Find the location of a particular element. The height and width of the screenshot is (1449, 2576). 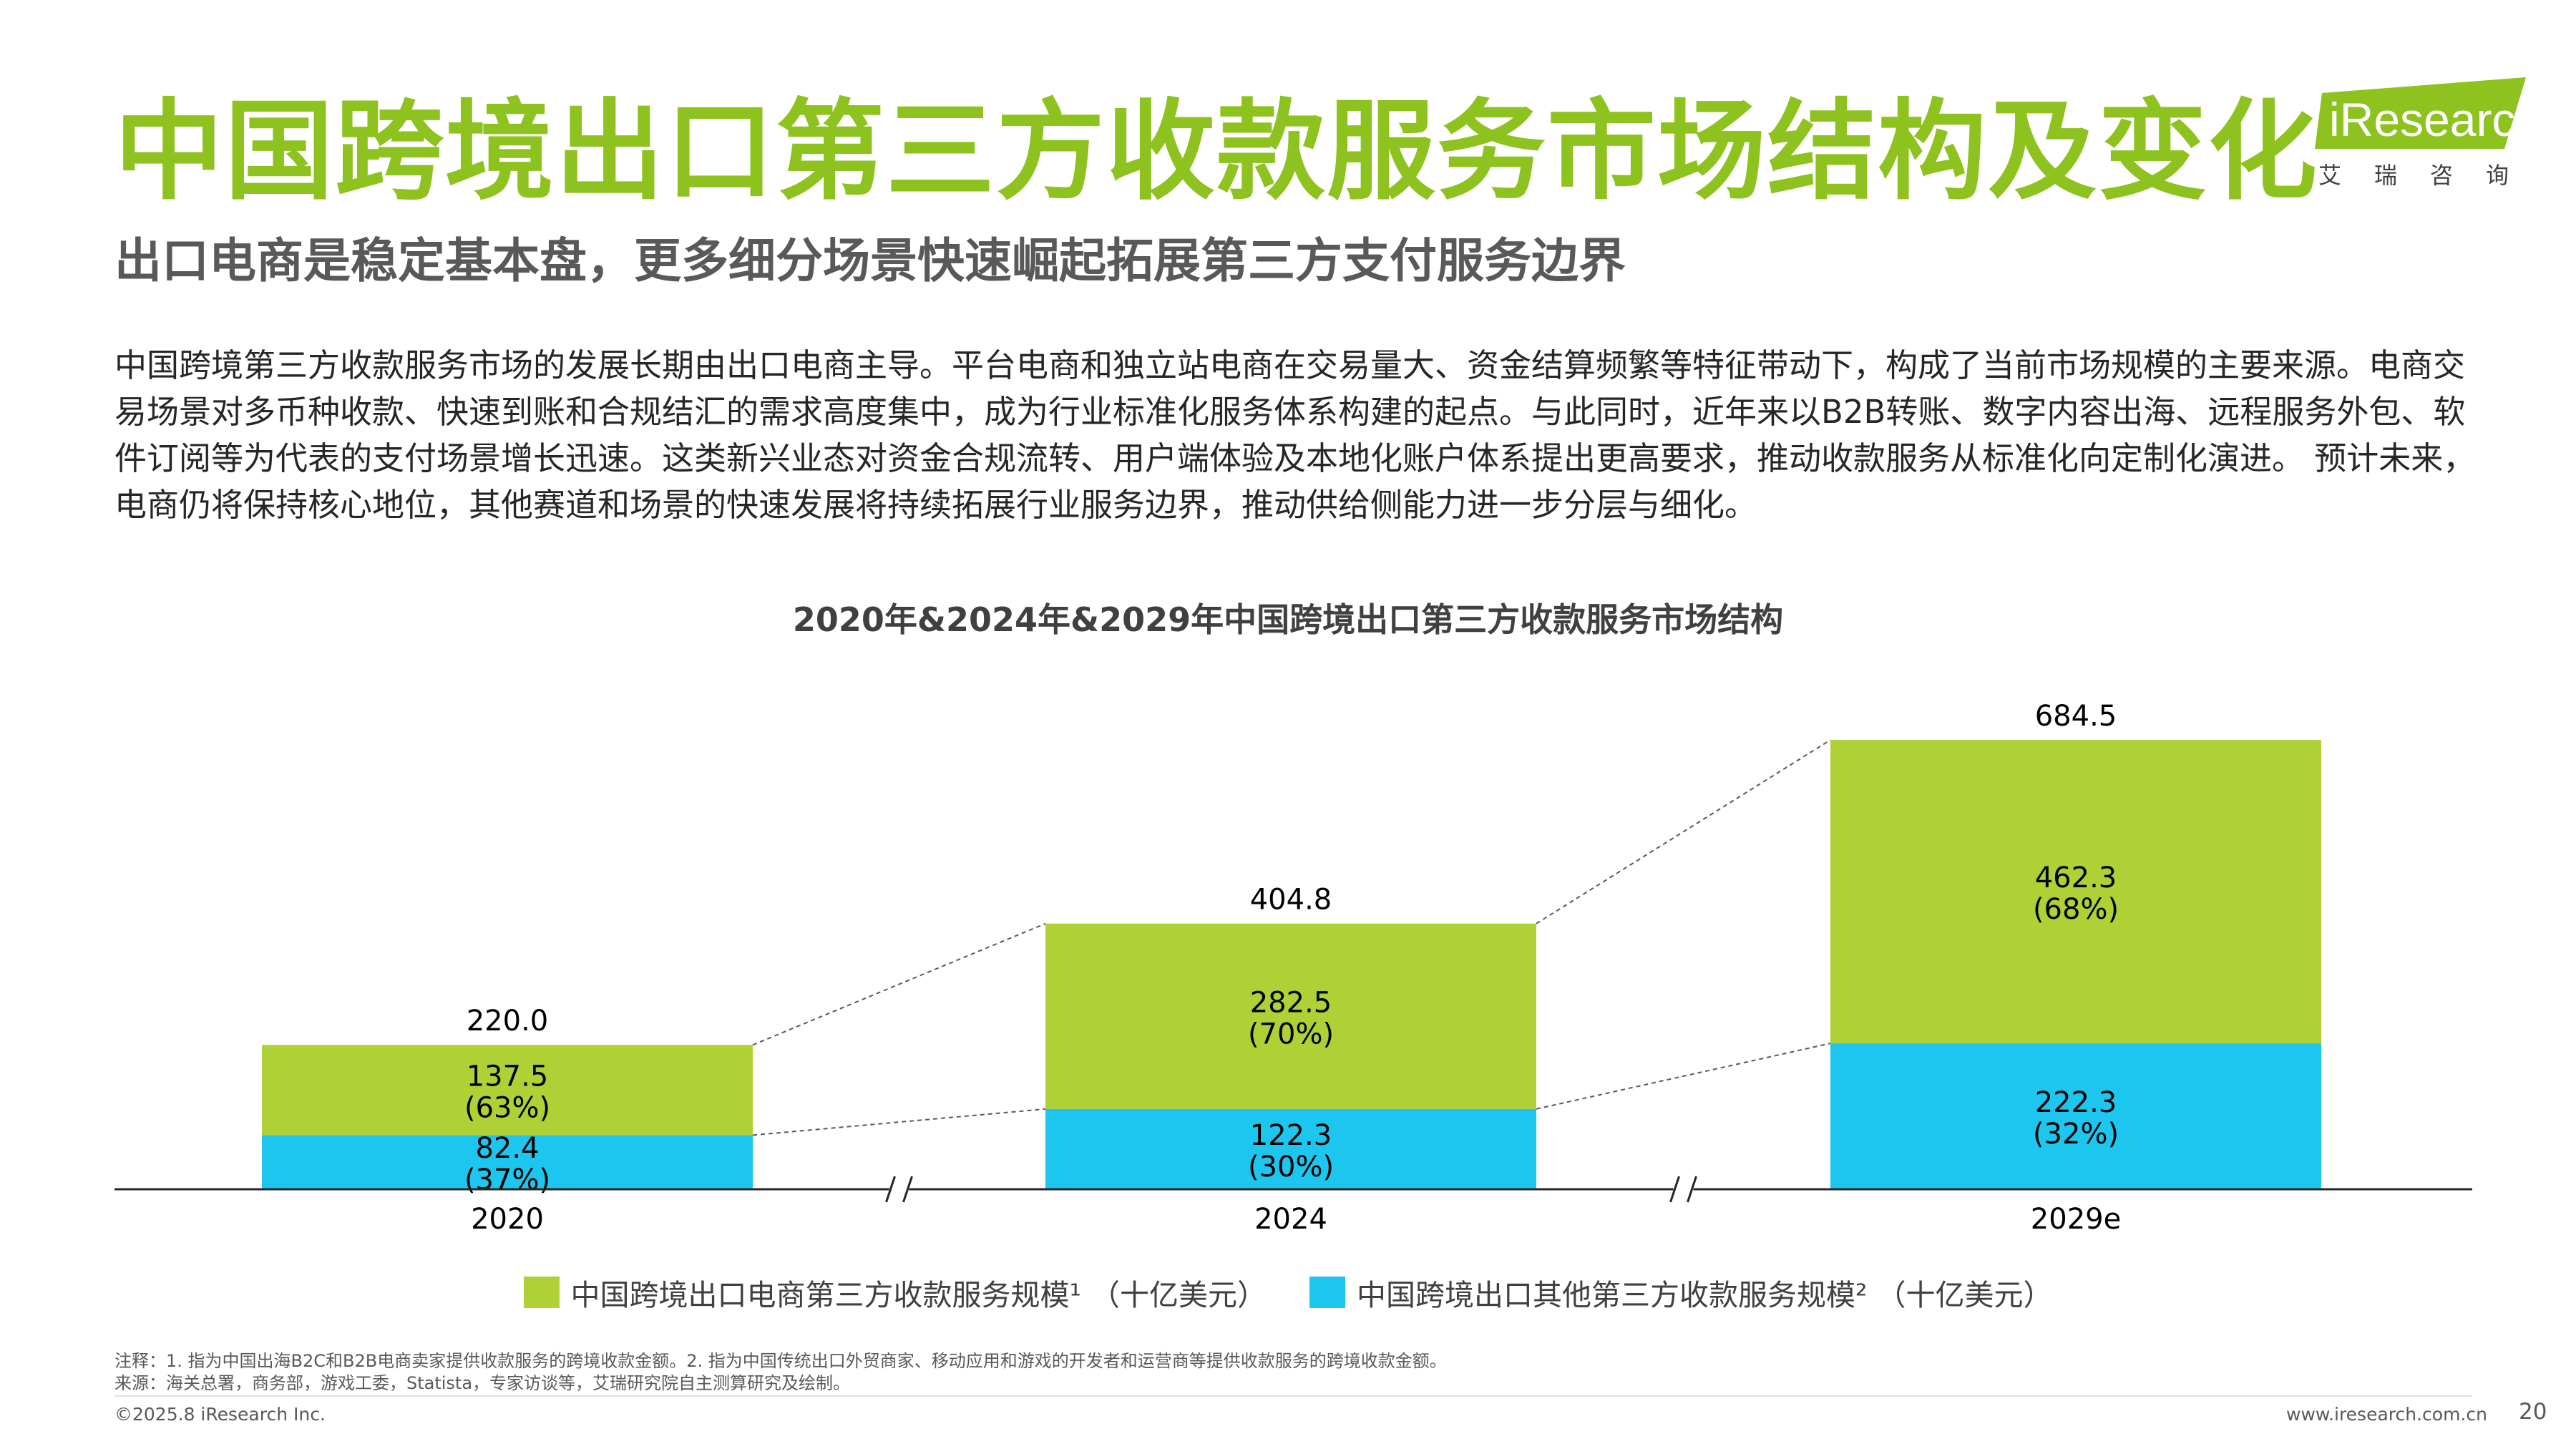

data-label-value: 122.3 is located at coordinates (1291, 1135).